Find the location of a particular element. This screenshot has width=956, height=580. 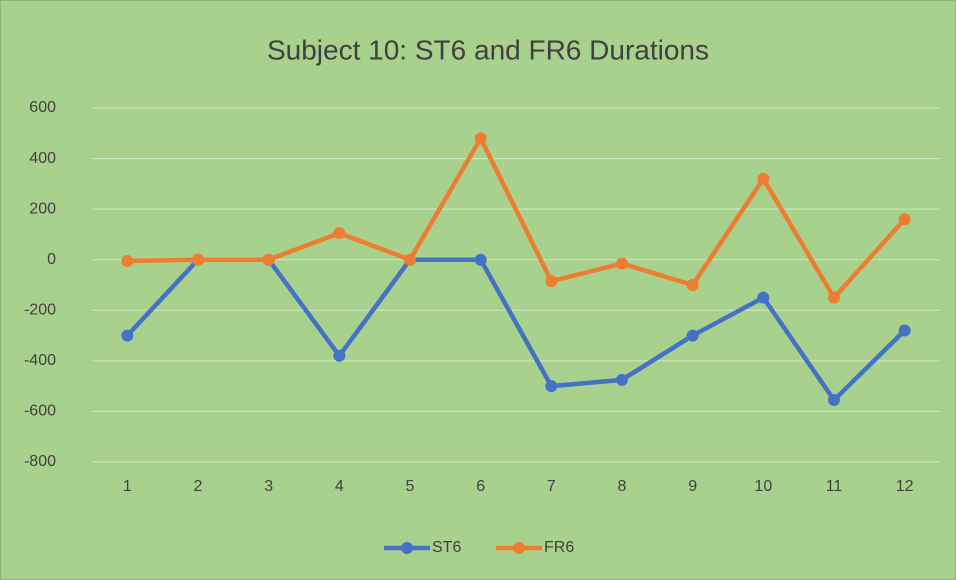

y-tick-label: 0 is located at coordinates (51, 259).